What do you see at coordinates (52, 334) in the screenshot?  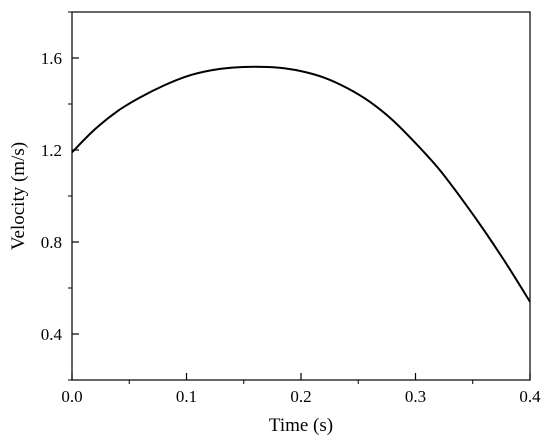 I see `y-tick-label: 0.4` at bounding box center [52, 334].